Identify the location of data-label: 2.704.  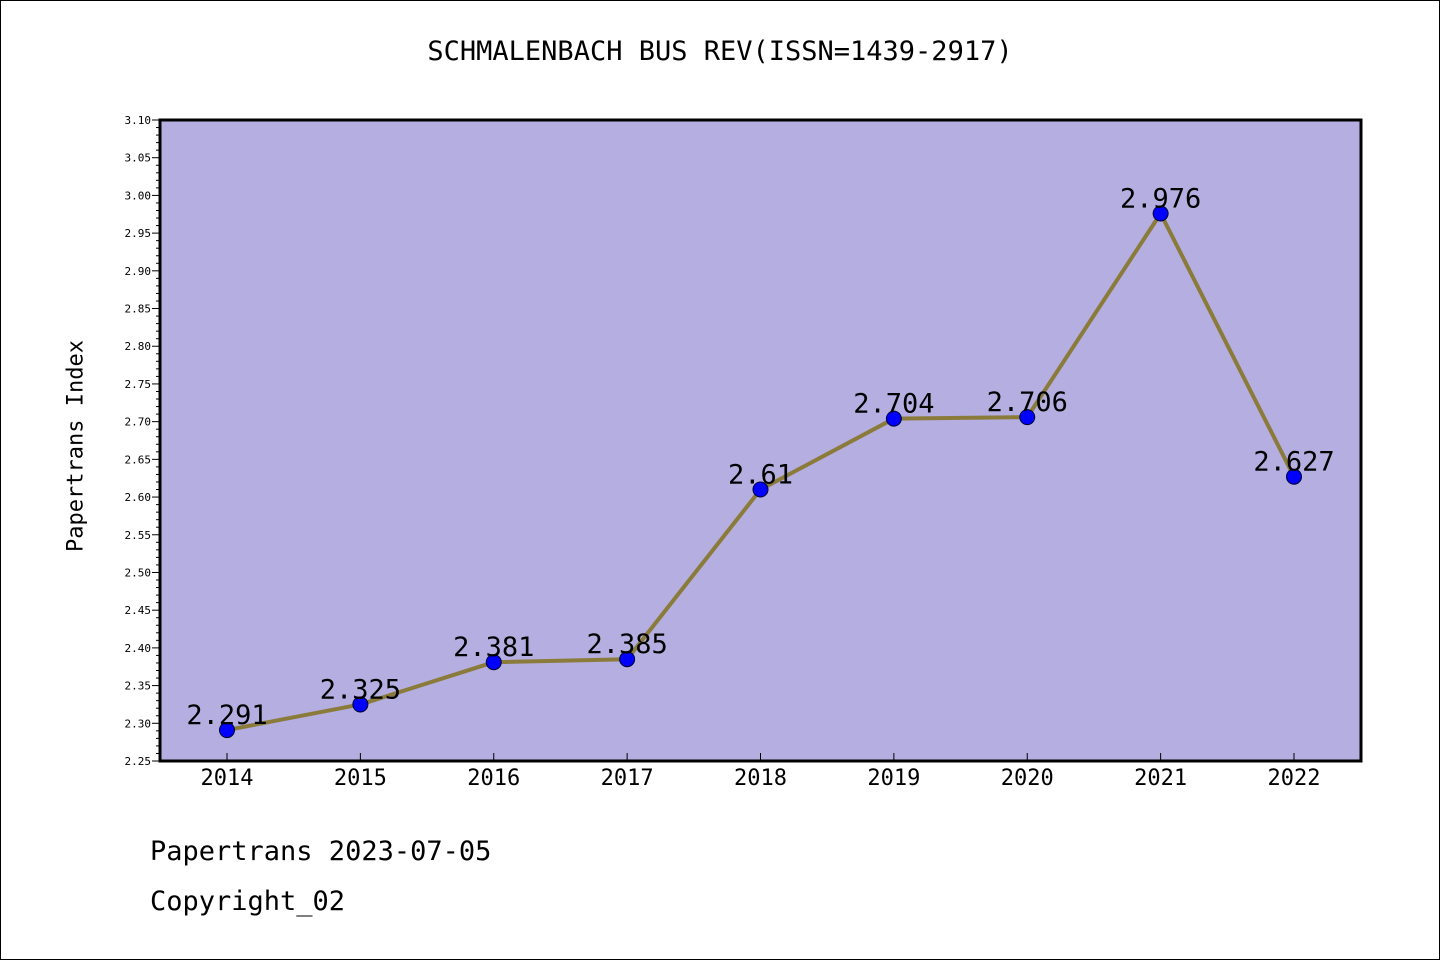
(893, 404).